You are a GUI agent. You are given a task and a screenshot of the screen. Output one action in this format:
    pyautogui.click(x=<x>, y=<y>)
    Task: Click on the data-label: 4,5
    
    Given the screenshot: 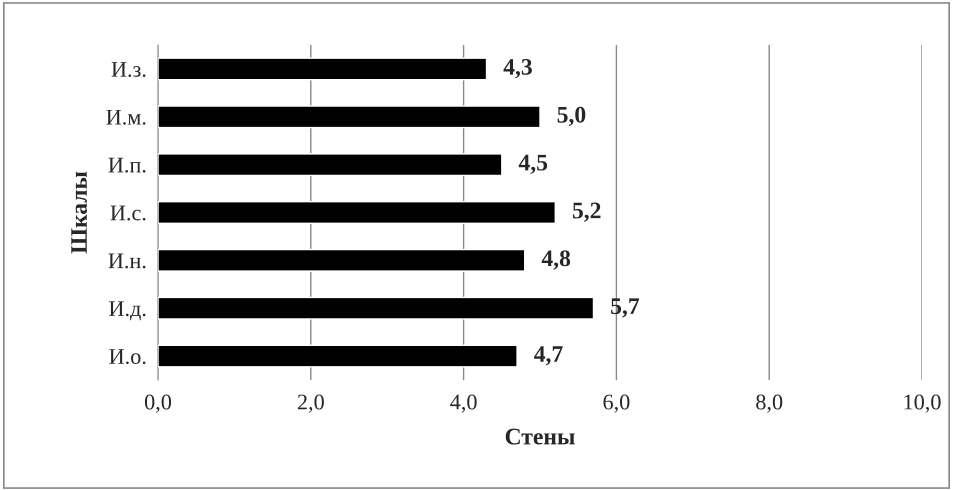 What is the action you would take?
    pyautogui.click(x=533, y=164)
    